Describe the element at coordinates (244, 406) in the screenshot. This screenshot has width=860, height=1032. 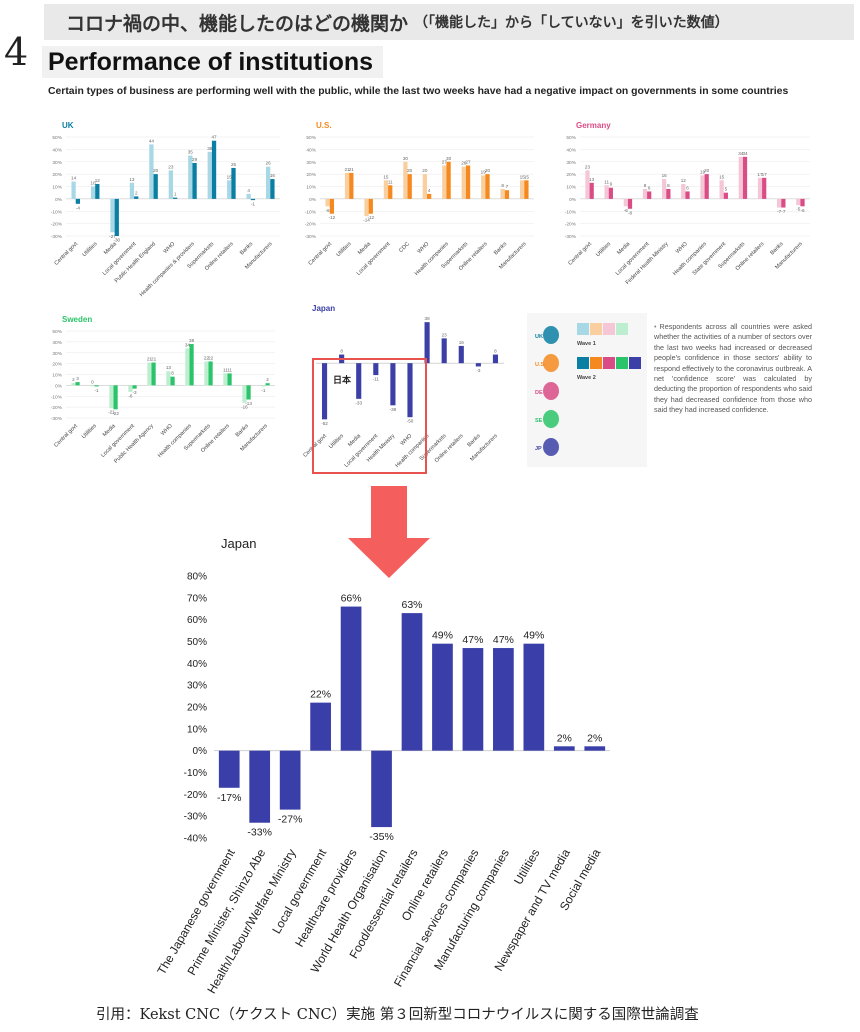
I see `data-label: -16` at that location.